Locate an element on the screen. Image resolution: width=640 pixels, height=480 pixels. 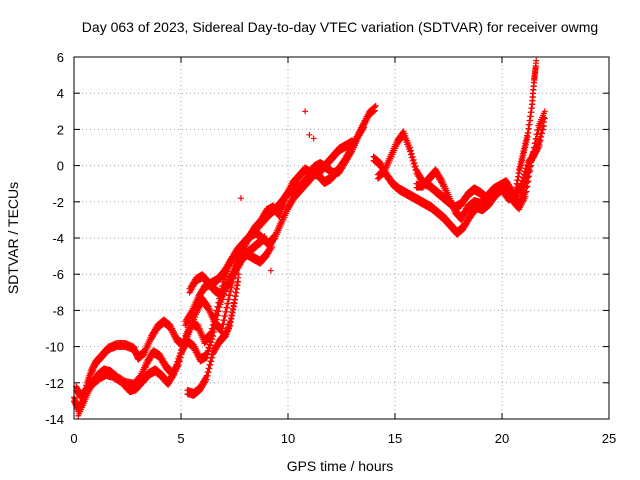
y-tick-label: 6 is located at coordinates (60, 57).